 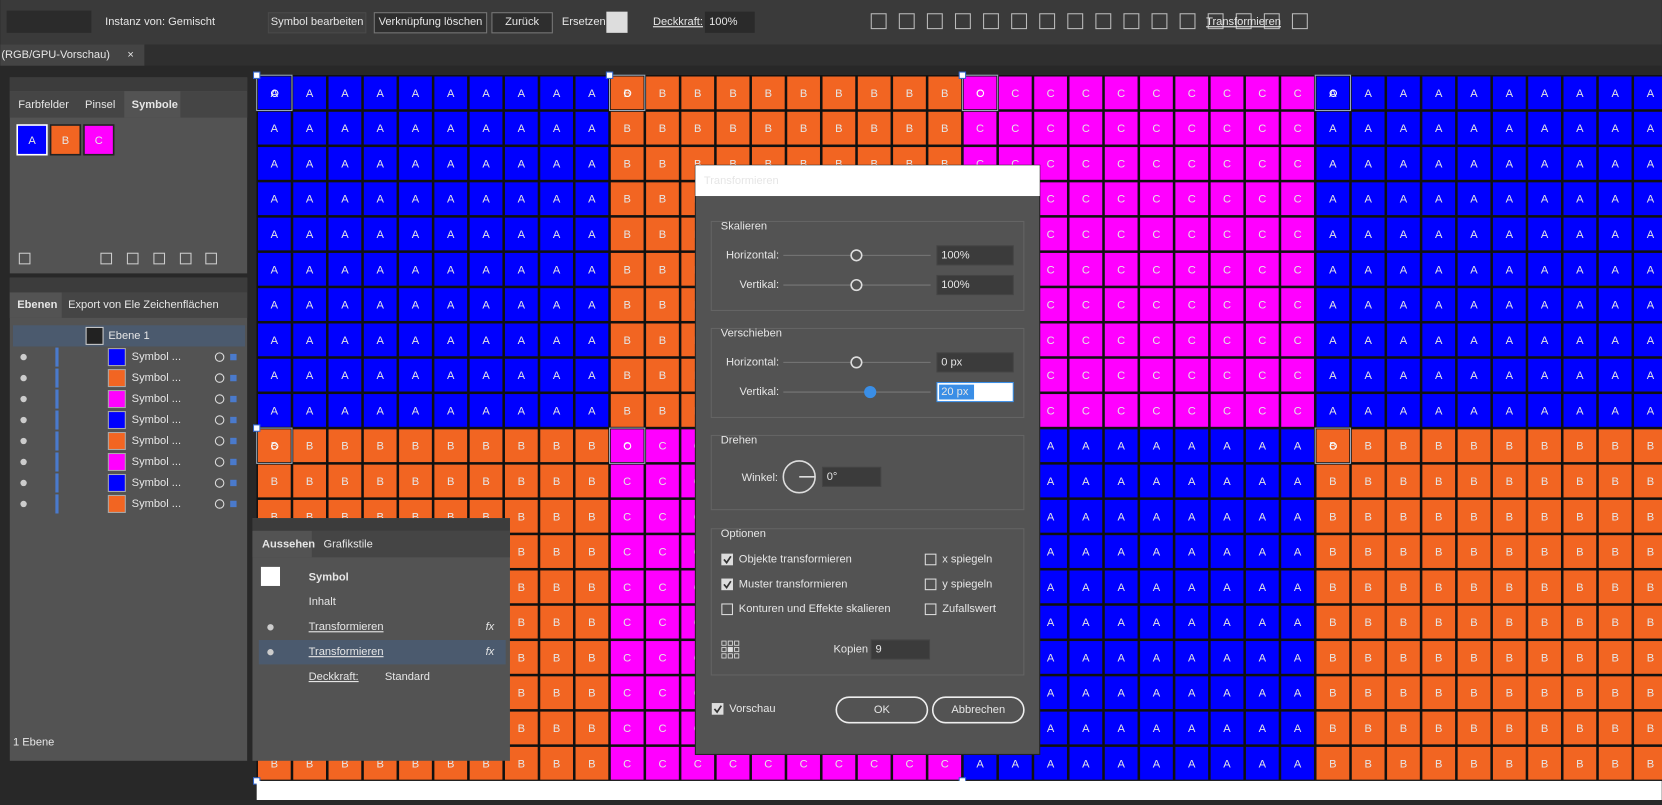 What do you see at coordinates (100, 105) in the screenshot?
I see `panel-tab: Pinsel` at bounding box center [100, 105].